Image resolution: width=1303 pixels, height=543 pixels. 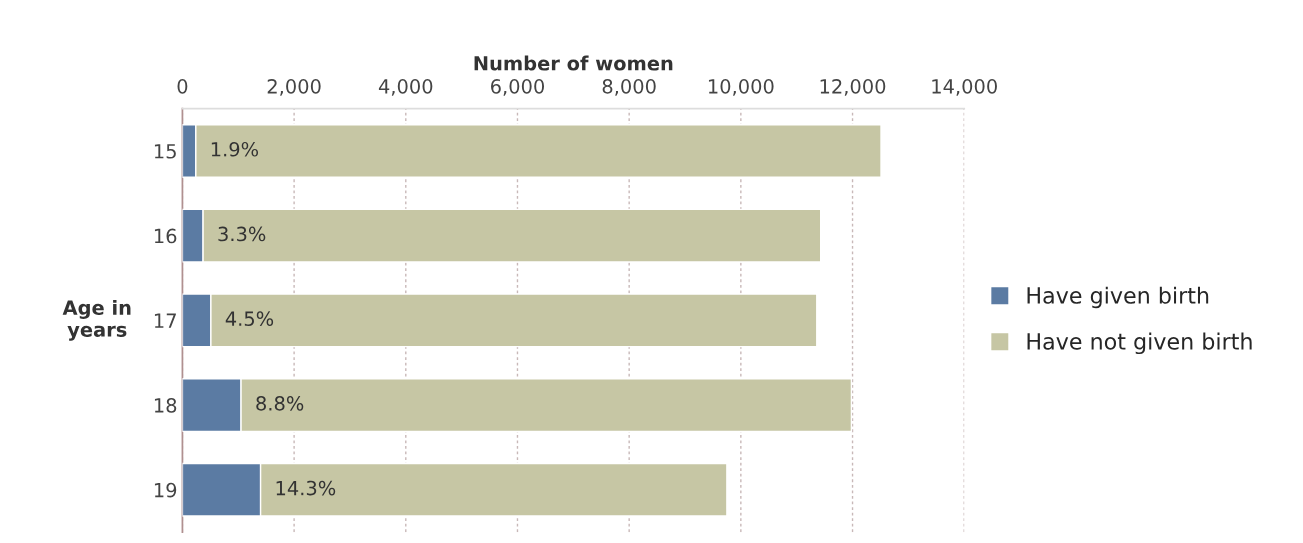 I want to click on legend-label: Have given birth, so click(x=1118, y=297).